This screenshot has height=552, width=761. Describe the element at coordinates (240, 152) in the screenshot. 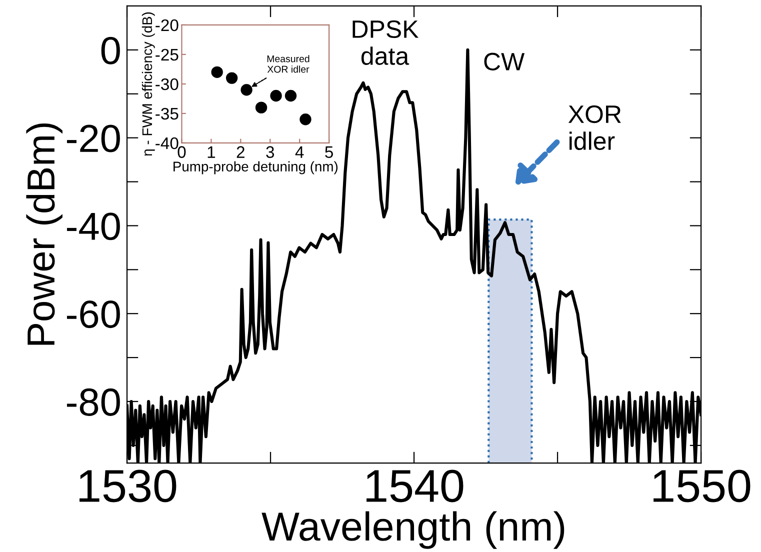

I see `x-tick-label: 2` at that location.